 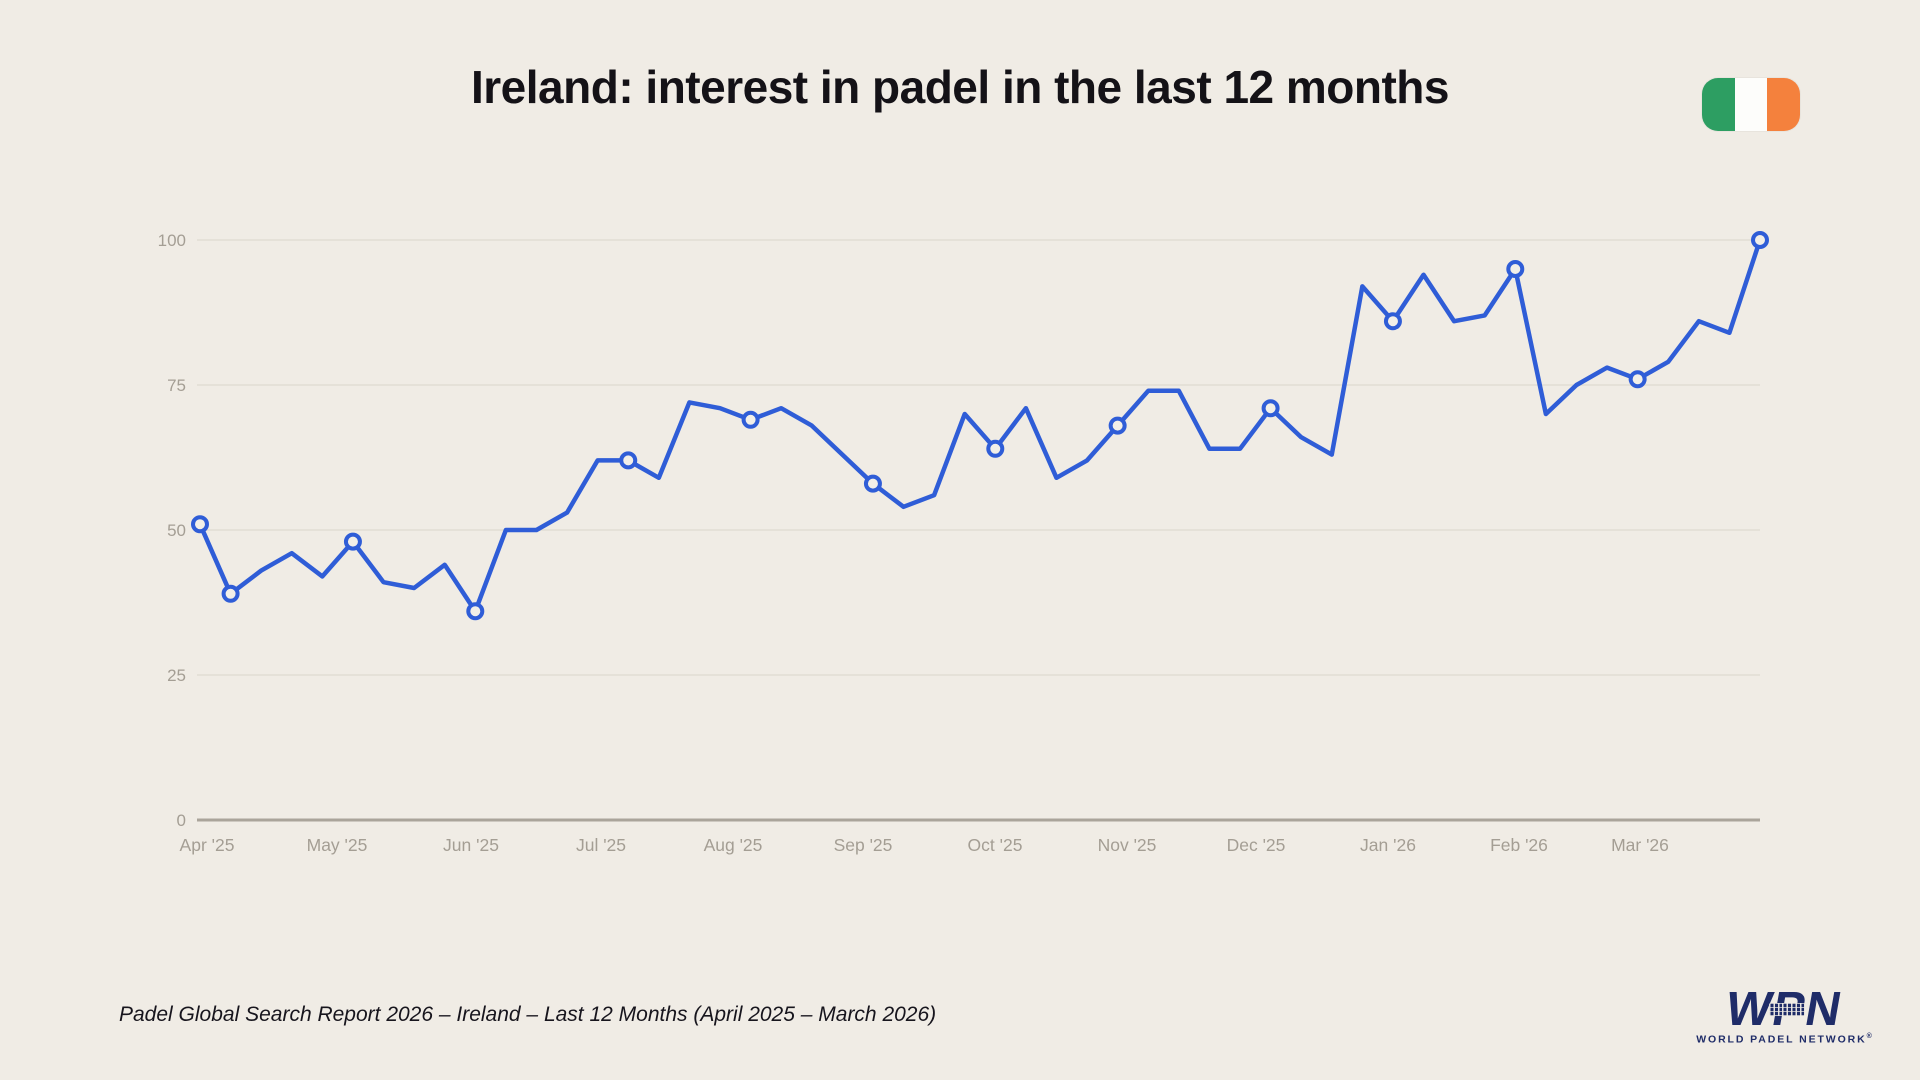 I want to click on x-tick-label: Sep '25, so click(x=863, y=845).